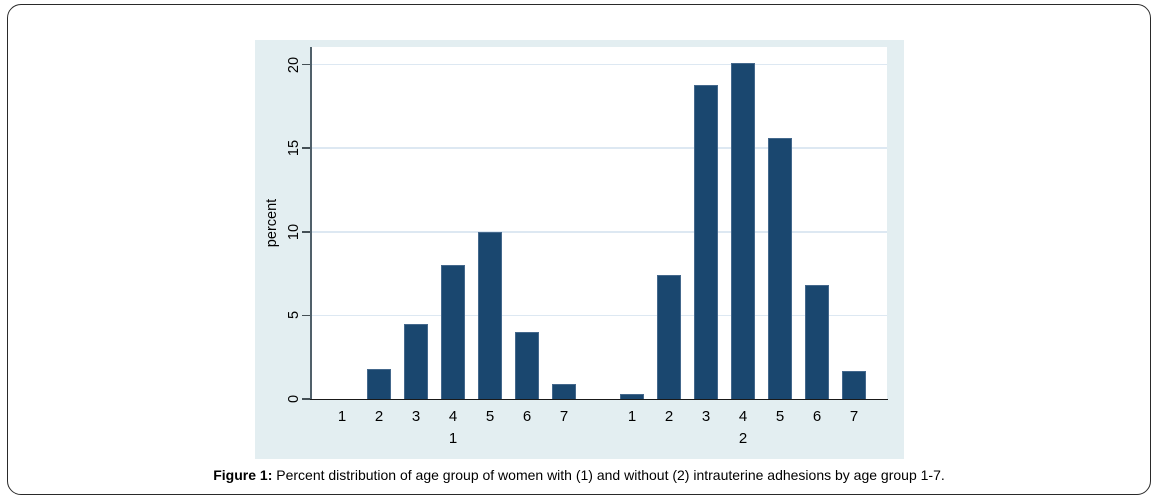  I want to click on bar-group2-cat2, so click(669, 337).